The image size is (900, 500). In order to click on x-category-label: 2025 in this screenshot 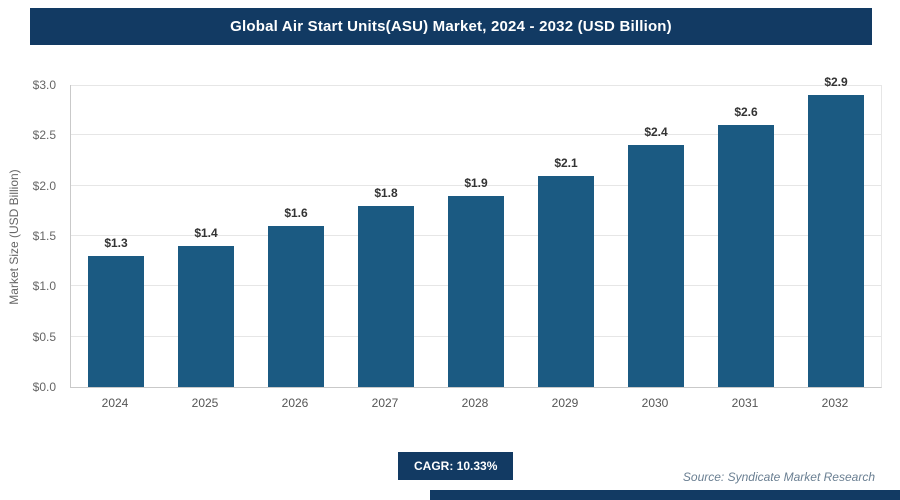, I will do `click(205, 403)`.